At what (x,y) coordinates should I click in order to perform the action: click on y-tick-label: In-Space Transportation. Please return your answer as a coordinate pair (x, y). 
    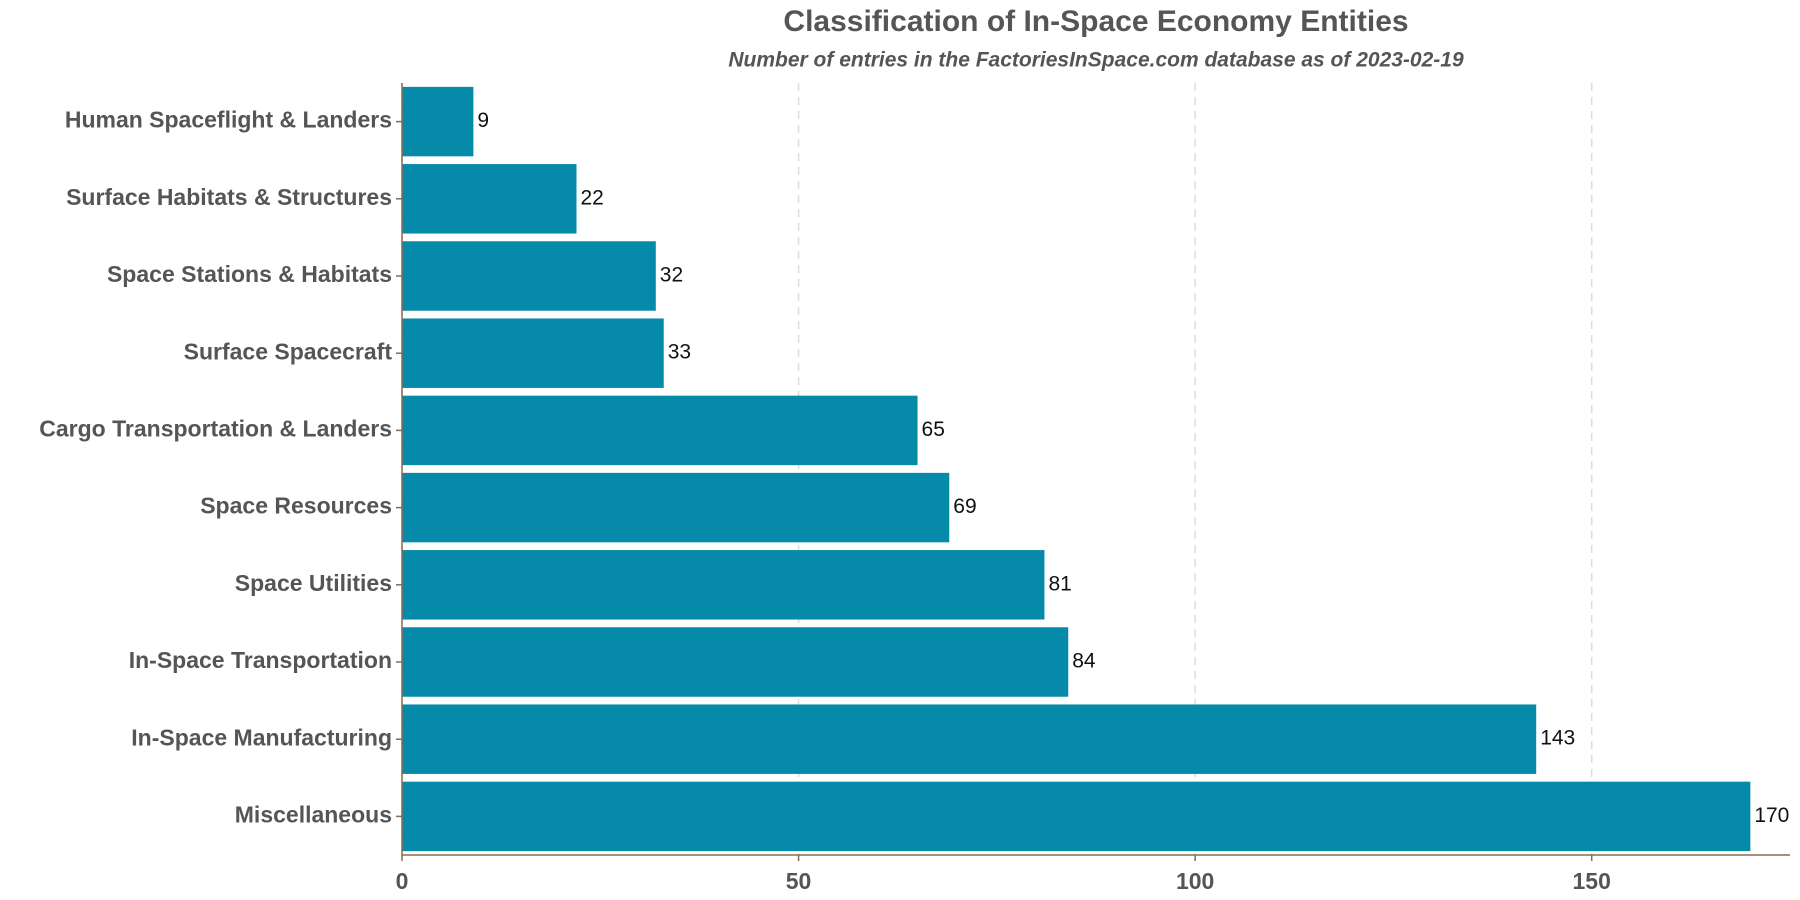
    Looking at the image, I should click on (260, 660).